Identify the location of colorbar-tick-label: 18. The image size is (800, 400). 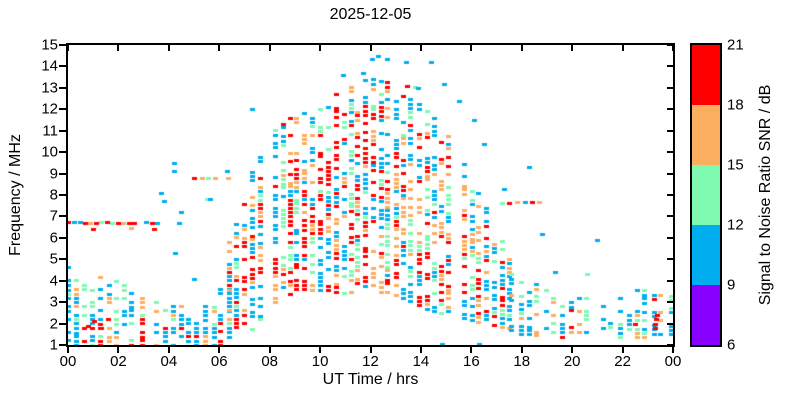
(735, 105).